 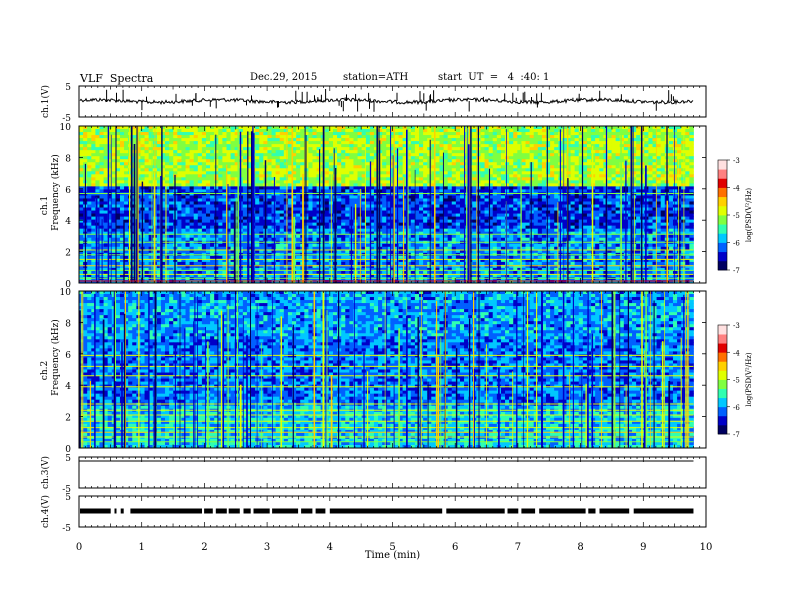 I want to click on ch1-waveform-ytick-top: 5, so click(x=68, y=88).